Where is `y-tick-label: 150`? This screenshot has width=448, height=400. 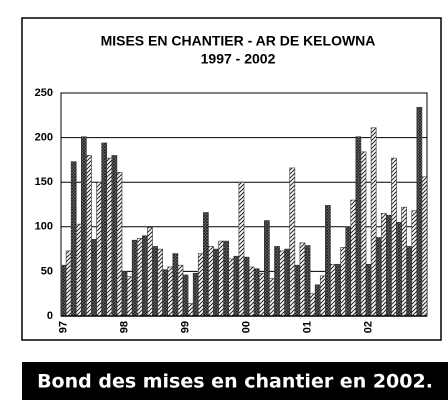
y-tick-label: 150 is located at coordinates (44, 182).